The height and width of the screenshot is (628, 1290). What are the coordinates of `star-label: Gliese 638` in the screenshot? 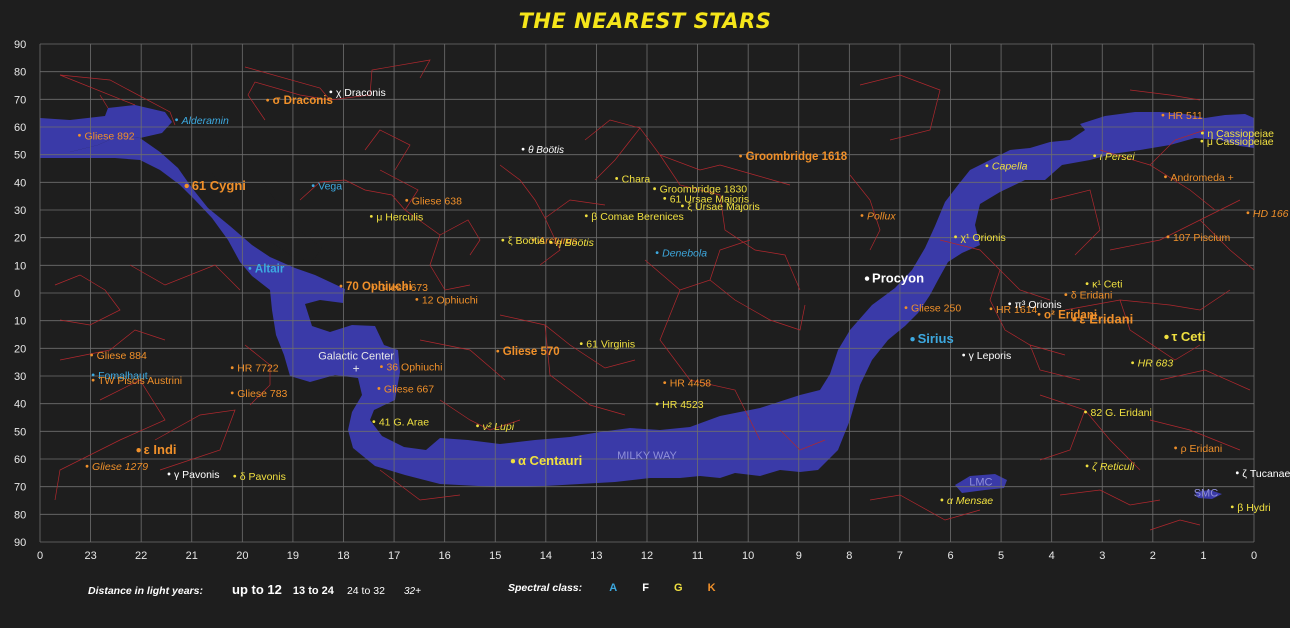 It's located at (437, 201).